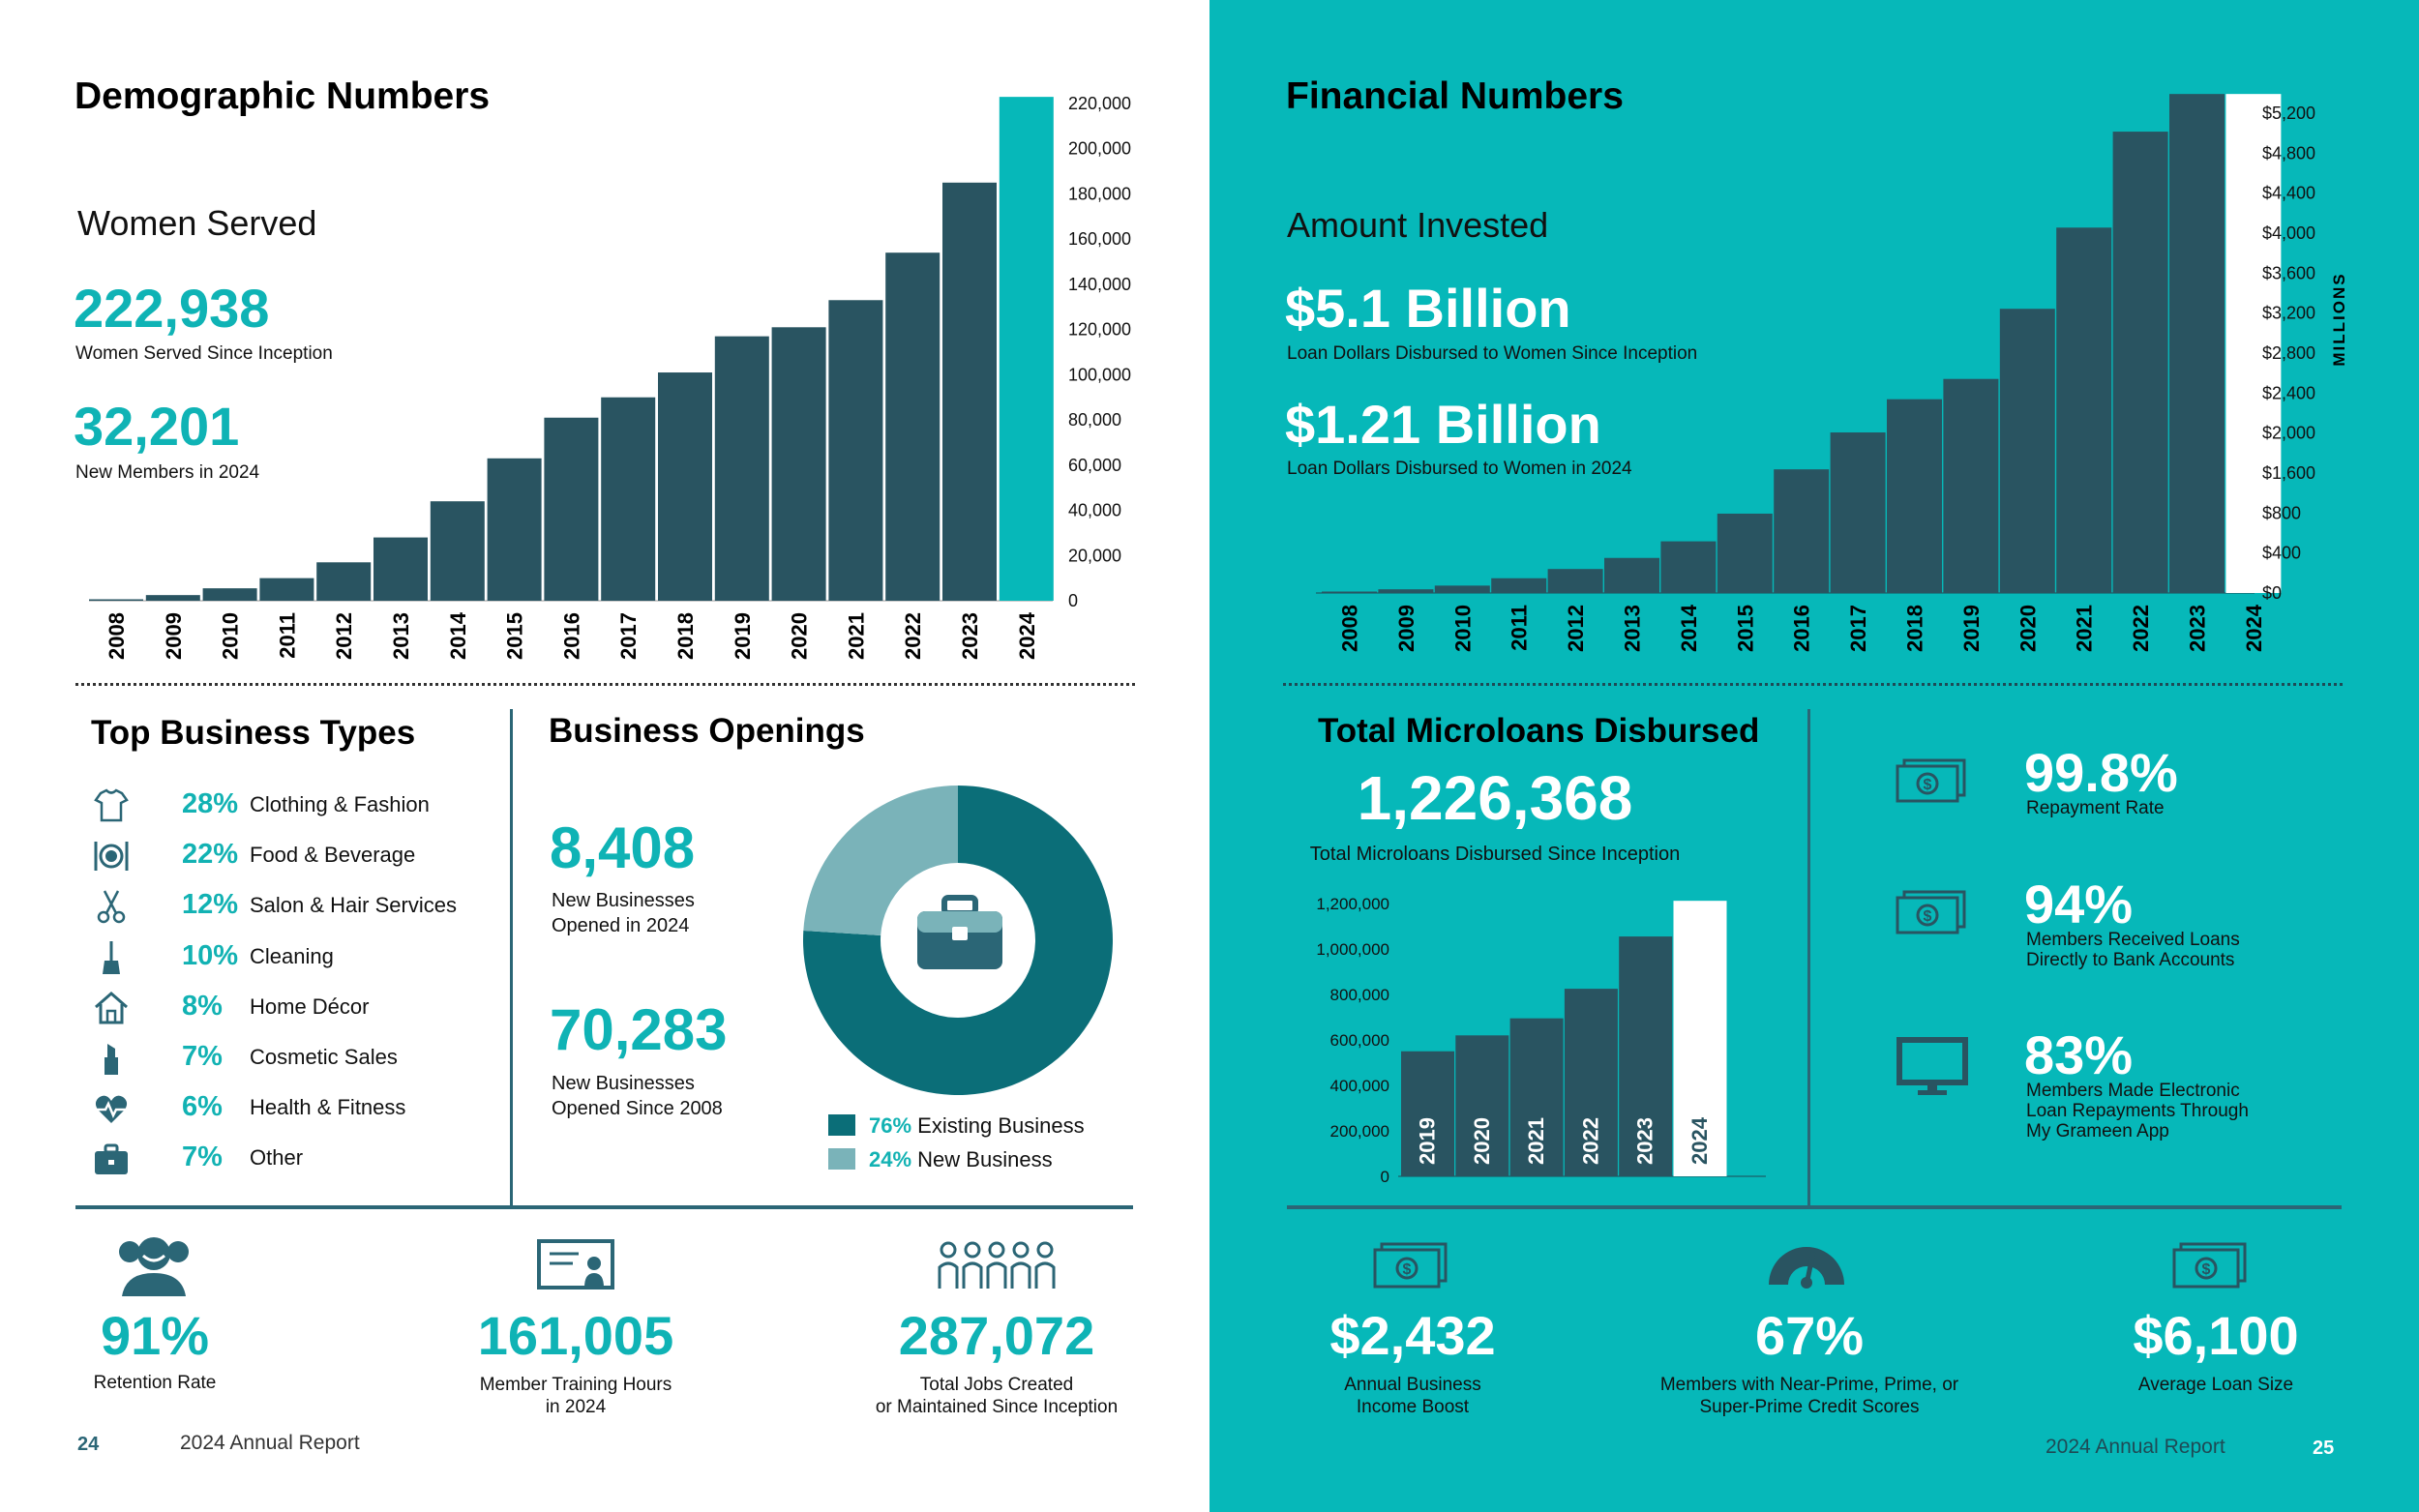  Describe the element at coordinates (1413, 1385) in the screenshot. I see `income-boost-caption-1: Annual Business` at that location.